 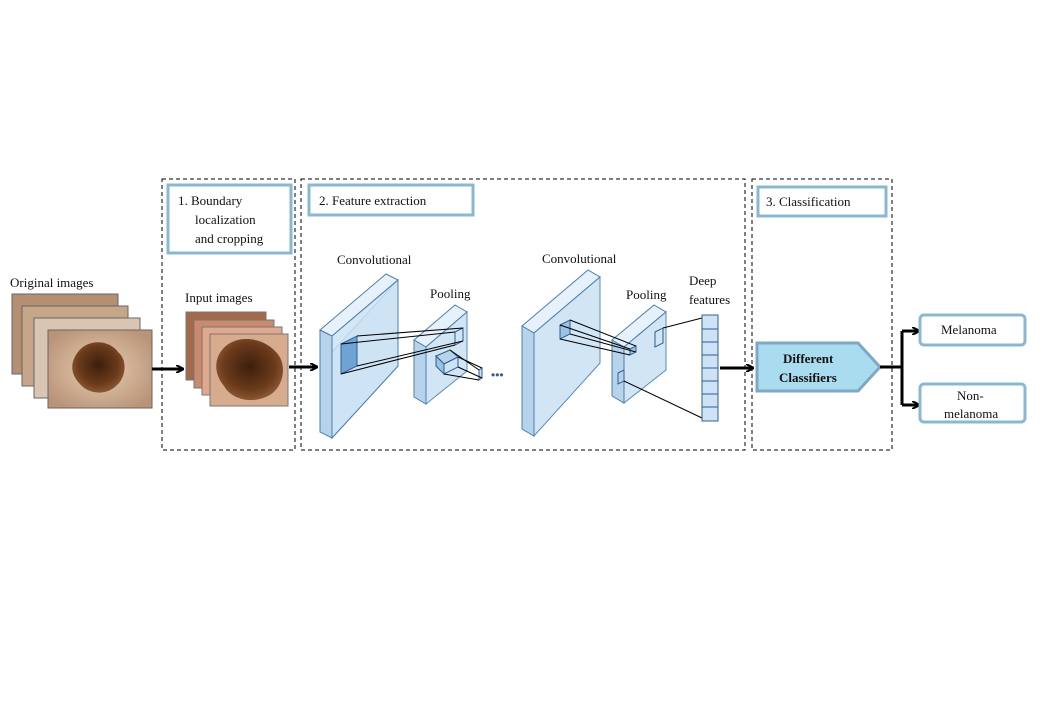 I want to click on cropped-lesion-icon, so click(x=249, y=369).